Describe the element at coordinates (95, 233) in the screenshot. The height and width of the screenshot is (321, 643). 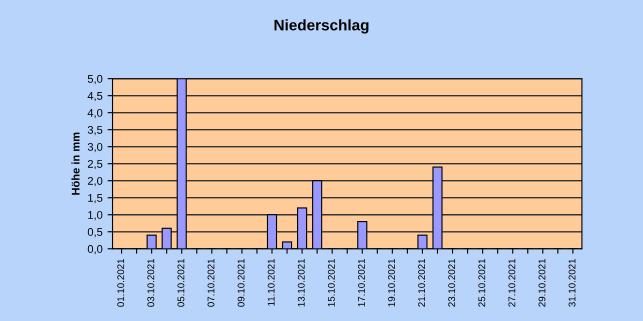
I see `y-tick-label: 0,5` at that location.